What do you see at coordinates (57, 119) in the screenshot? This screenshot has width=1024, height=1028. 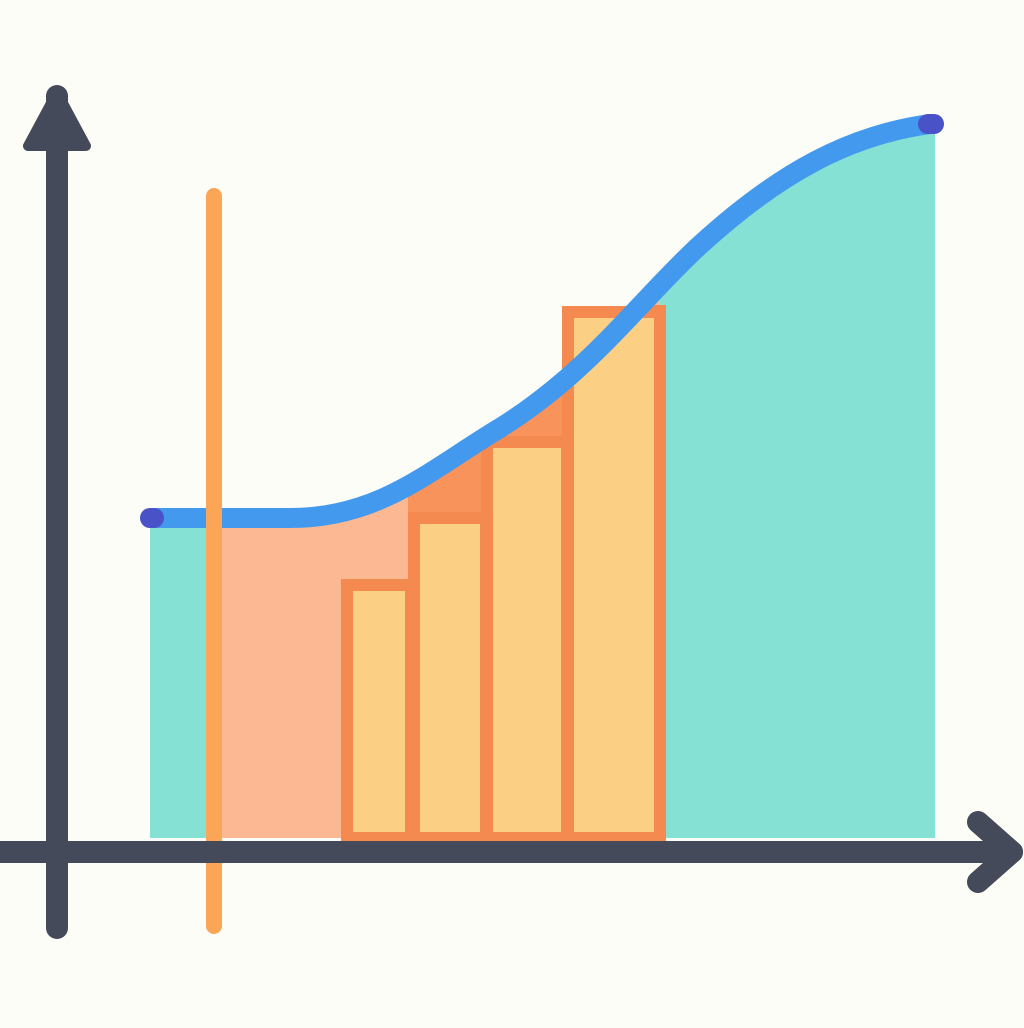 I see `arrow-up-icon` at bounding box center [57, 119].